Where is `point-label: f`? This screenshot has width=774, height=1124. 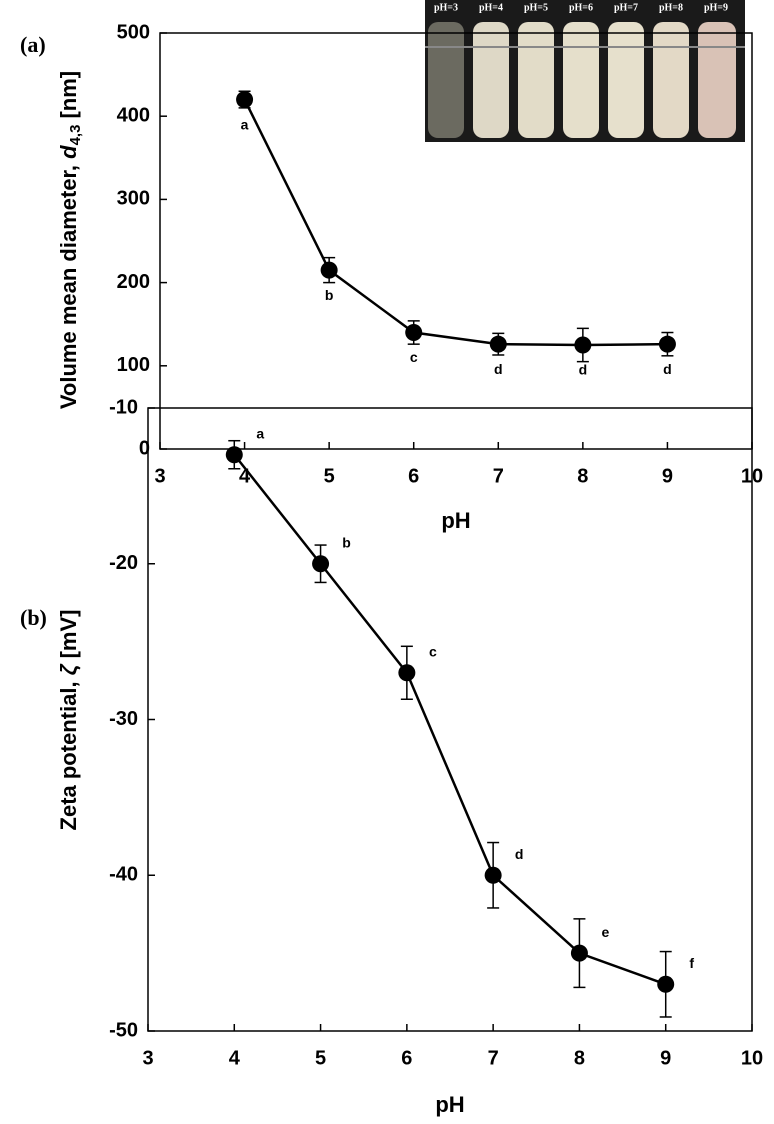
point-label: f is located at coordinates (691, 963).